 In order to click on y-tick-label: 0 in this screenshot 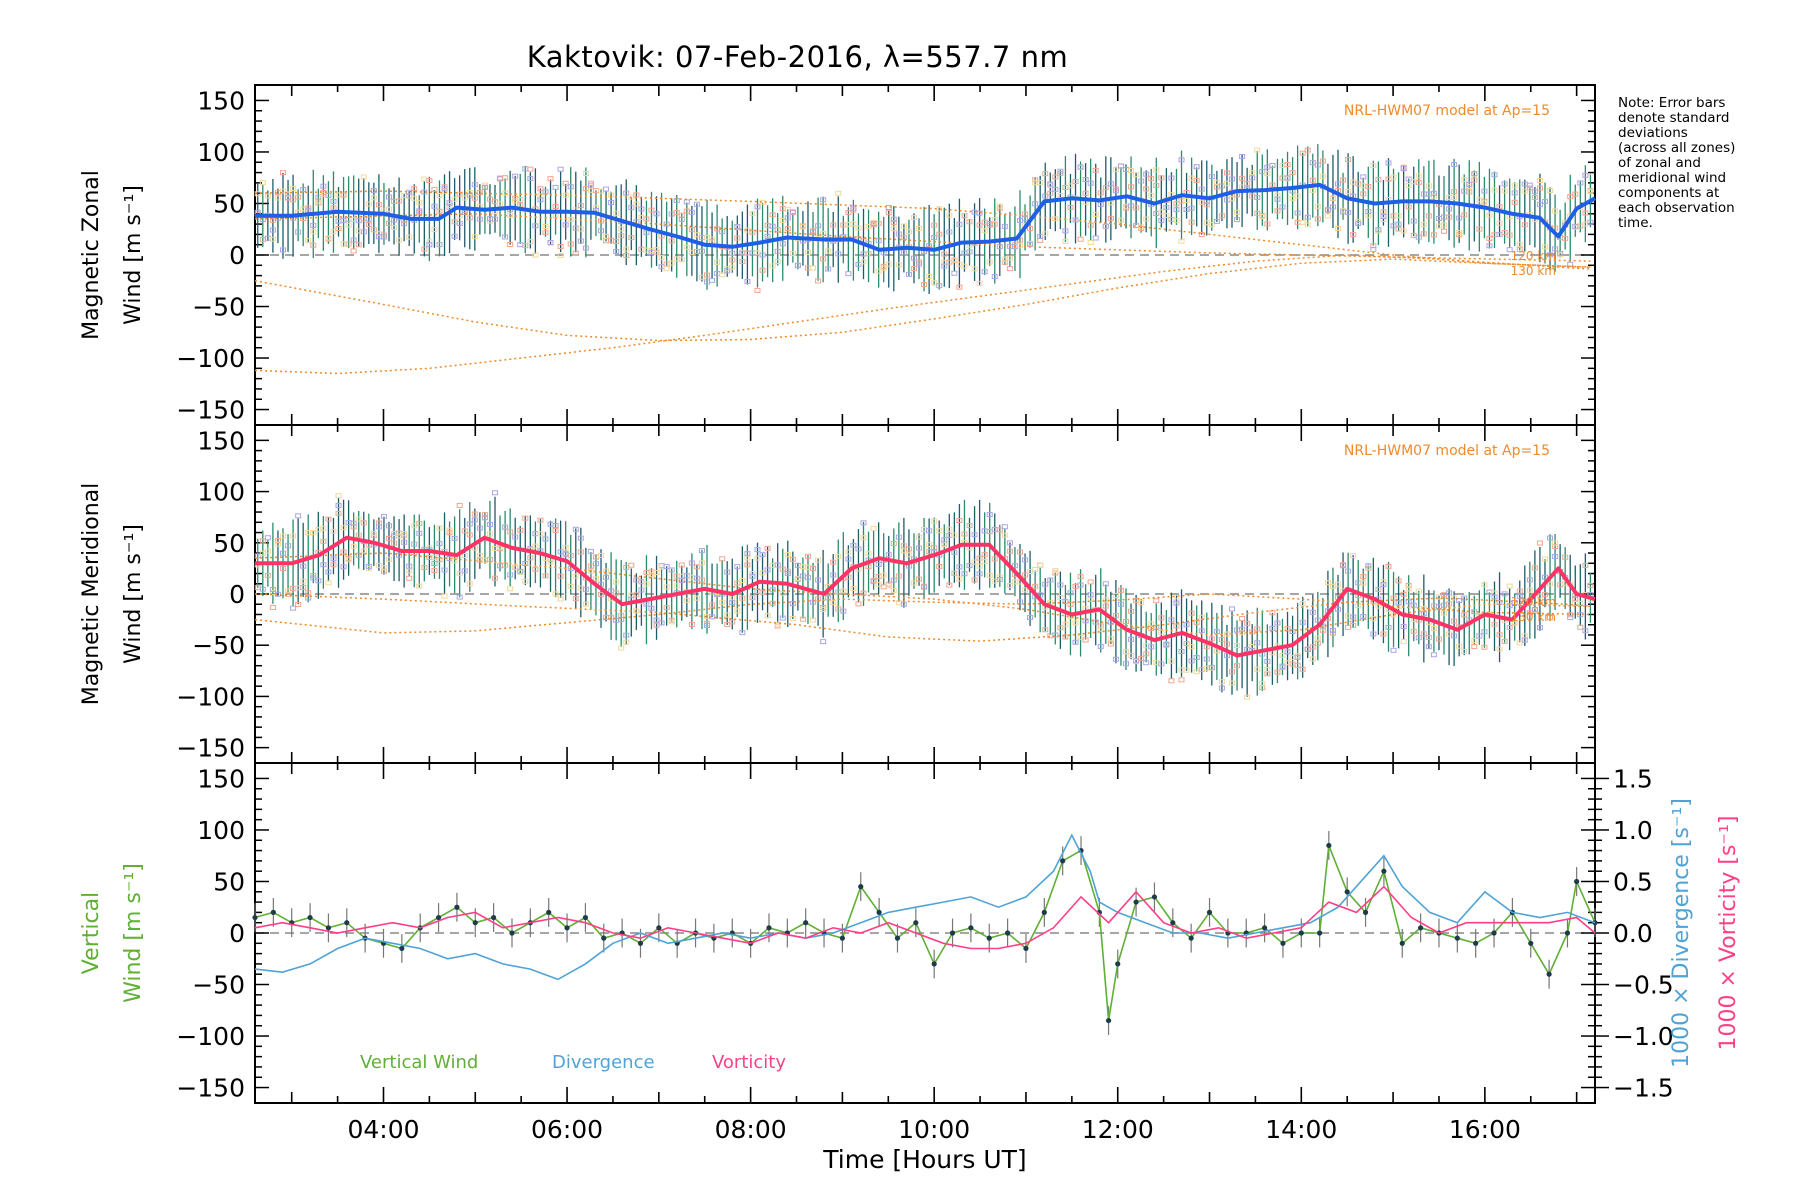, I will do `click(237, 594)`.